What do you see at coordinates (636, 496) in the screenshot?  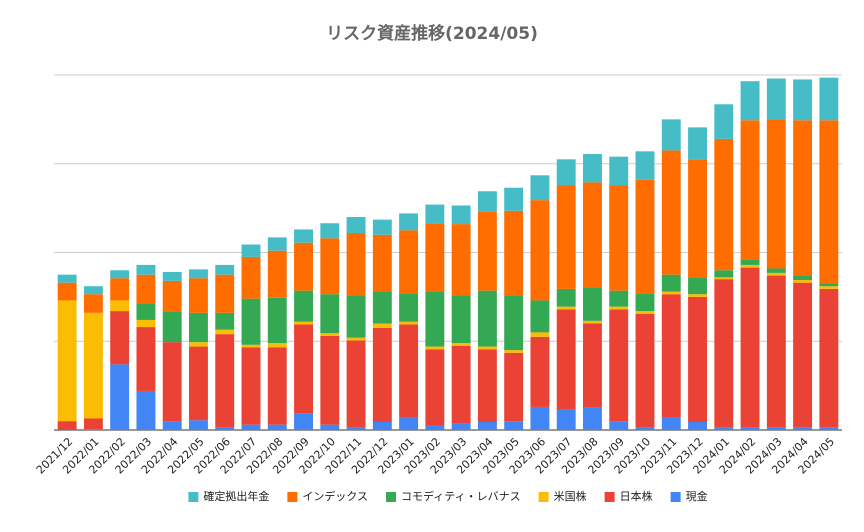 I see `legend-label: 日本株` at bounding box center [636, 496].